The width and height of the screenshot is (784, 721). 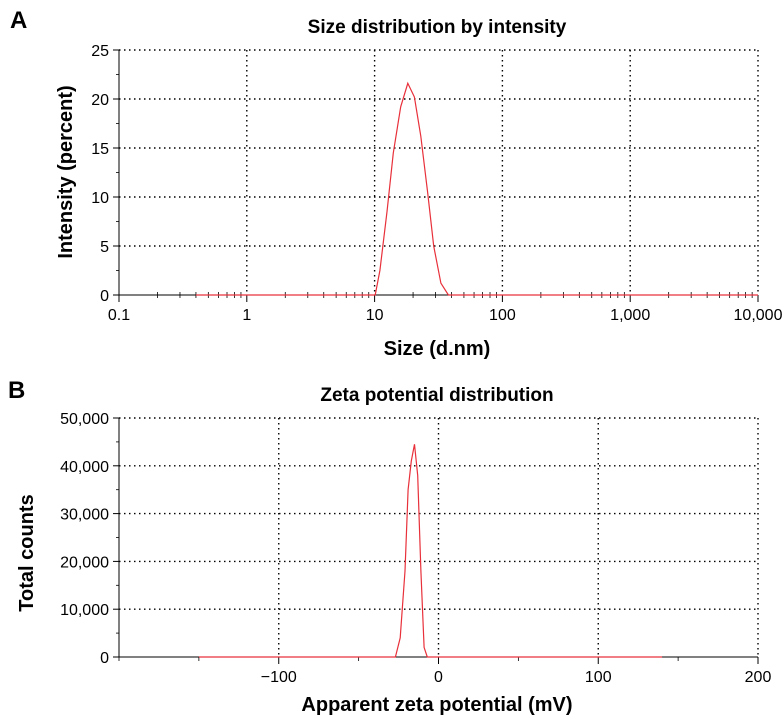 What do you see at coordinates (16, 390) in the screenshot?
I see `panel-label-b: B` at bounding box center [16, 390].